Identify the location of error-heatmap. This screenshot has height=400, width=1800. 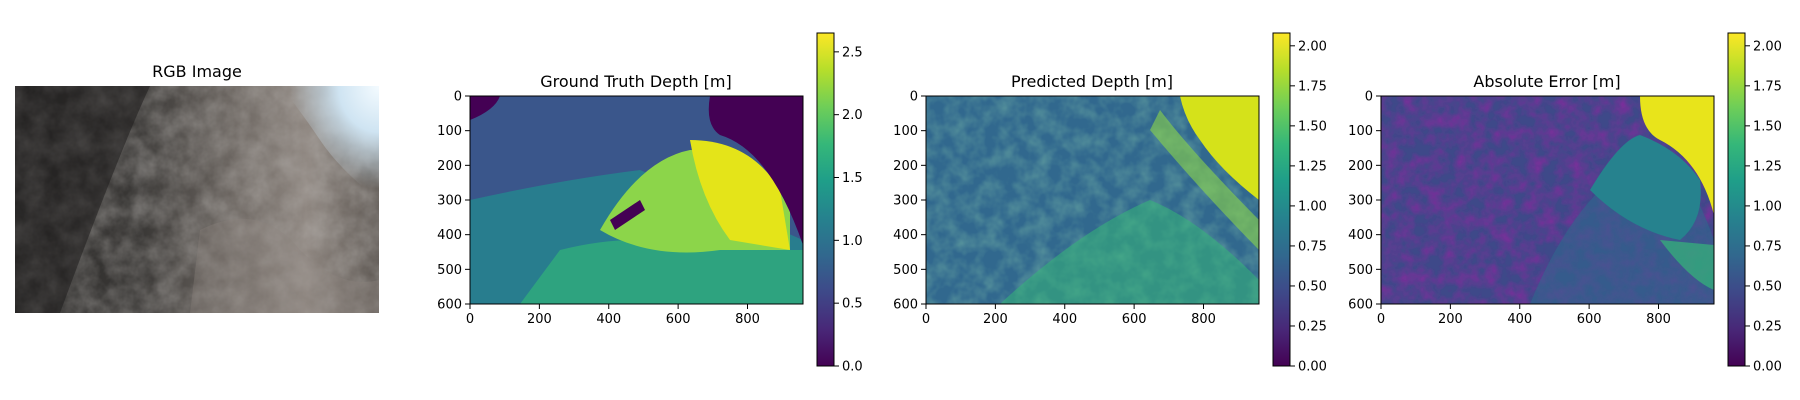
(1547, 200).